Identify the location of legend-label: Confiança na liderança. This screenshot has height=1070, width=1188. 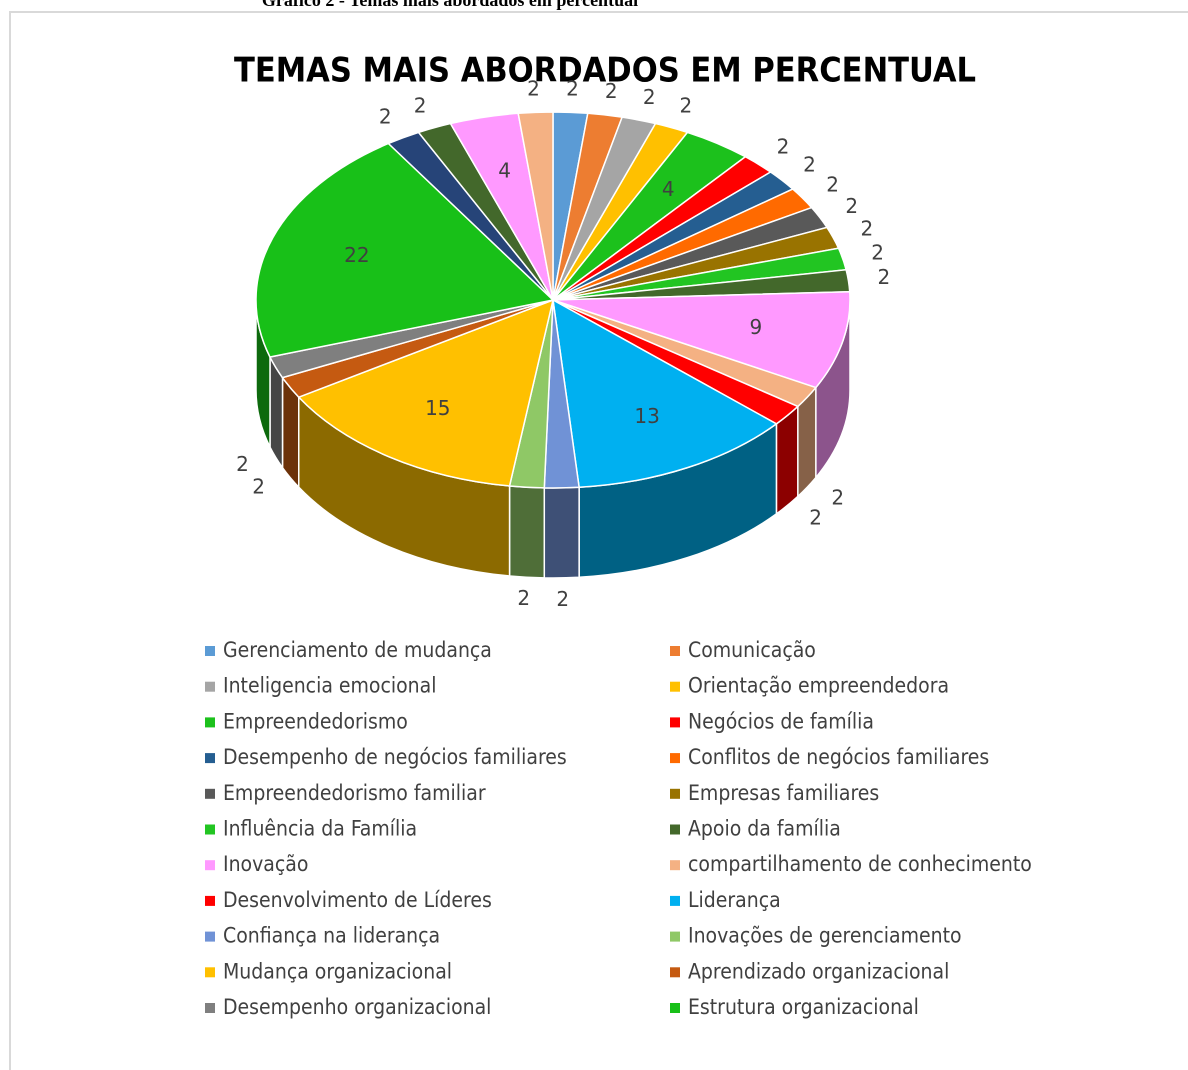
(331, 936).